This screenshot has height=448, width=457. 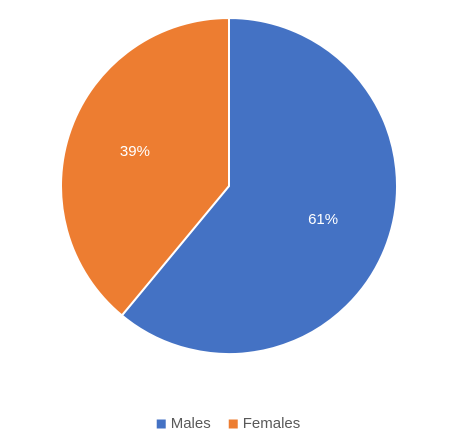 What do you see at coordinates (323, 219) in the screenshot?
I see `data-label: 61%` at bounding box center [323, 219].